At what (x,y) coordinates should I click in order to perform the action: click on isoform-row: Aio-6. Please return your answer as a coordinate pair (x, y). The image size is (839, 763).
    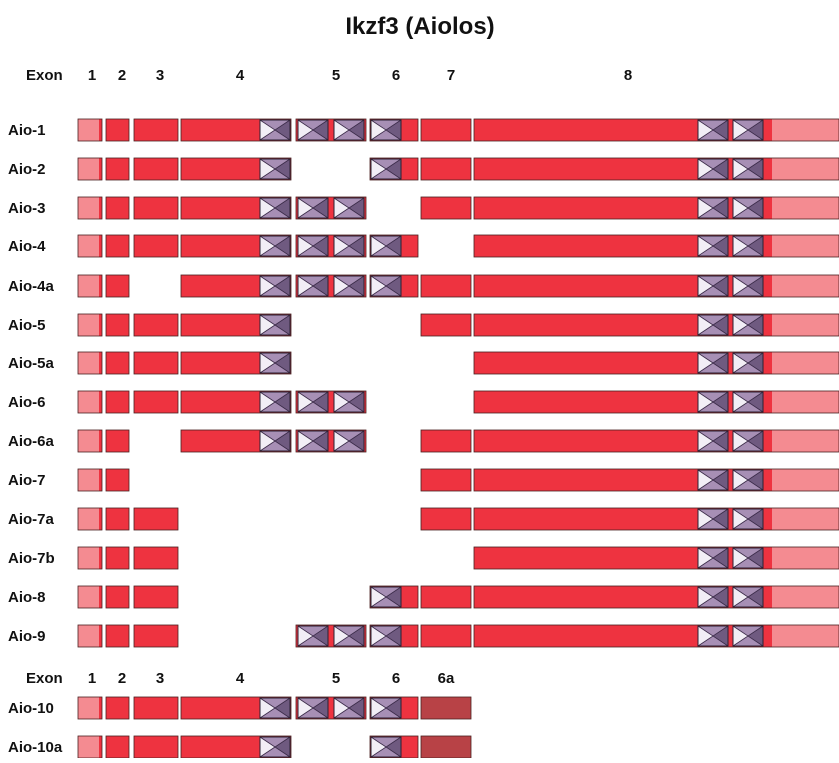
    Looking at the image, I should click on (423, 402).